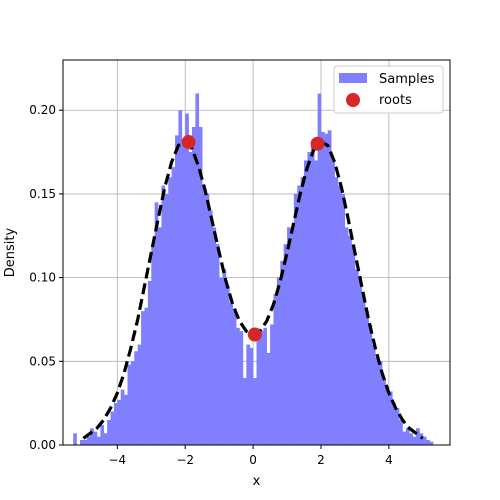 The image size is (500, 500). I want to click on x-tick-label: −4, so click(117, 460).